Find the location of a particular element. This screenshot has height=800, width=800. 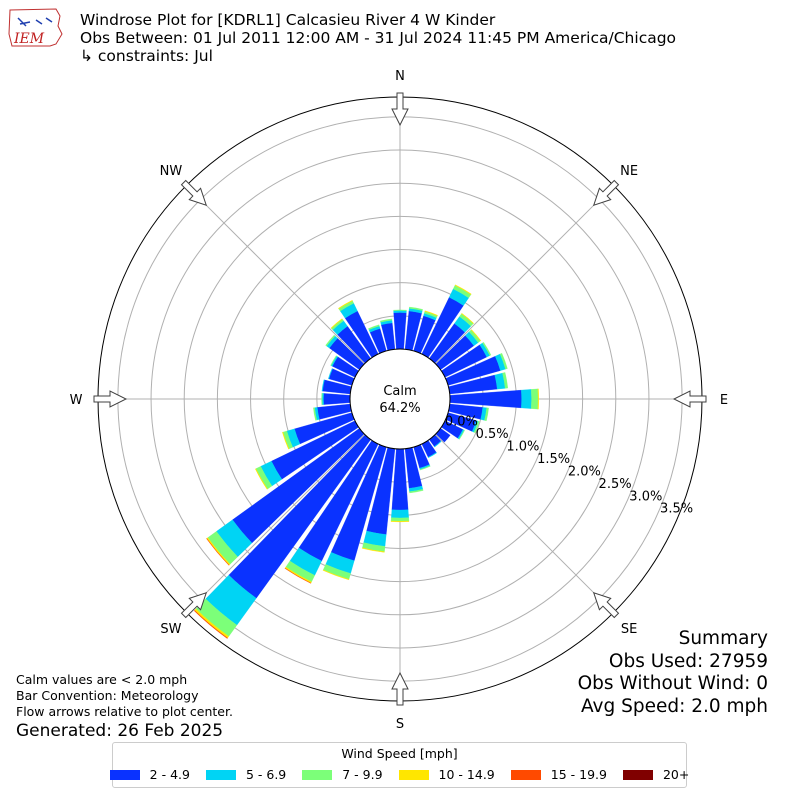

radial-tick-label: 2.5% is located at coordinates (615, 484).